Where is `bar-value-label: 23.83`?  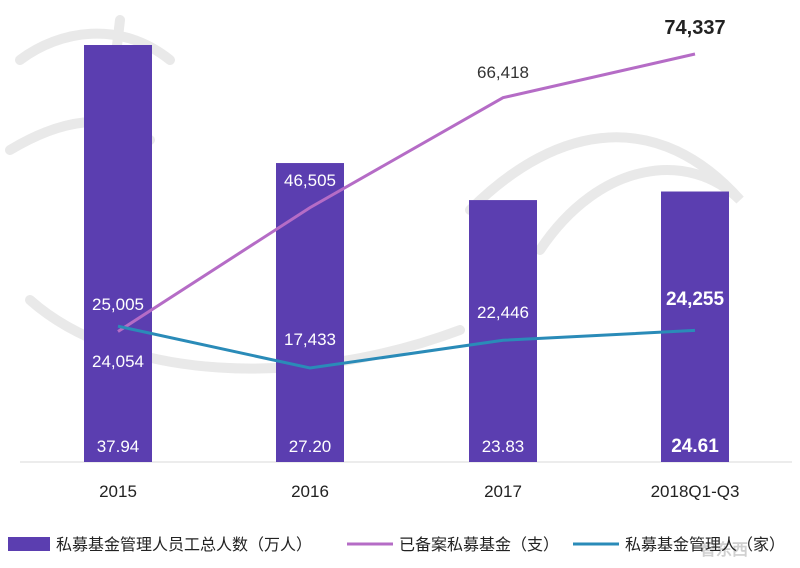
bar-value-label: 23.83 is located at coordinates (503, 446).